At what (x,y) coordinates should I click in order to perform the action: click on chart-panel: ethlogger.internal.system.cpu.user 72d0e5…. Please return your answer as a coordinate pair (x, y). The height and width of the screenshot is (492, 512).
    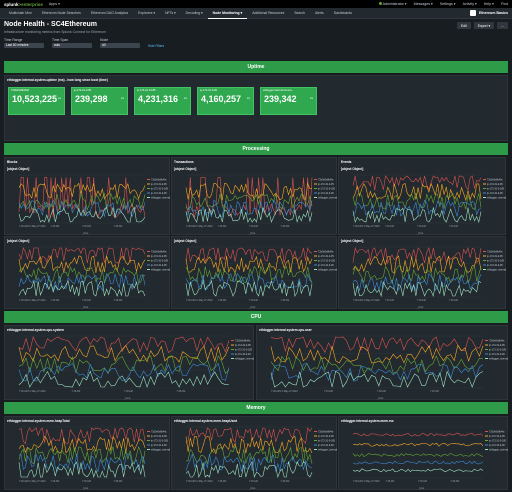
    Looking at the image, I should click on (382, 363).